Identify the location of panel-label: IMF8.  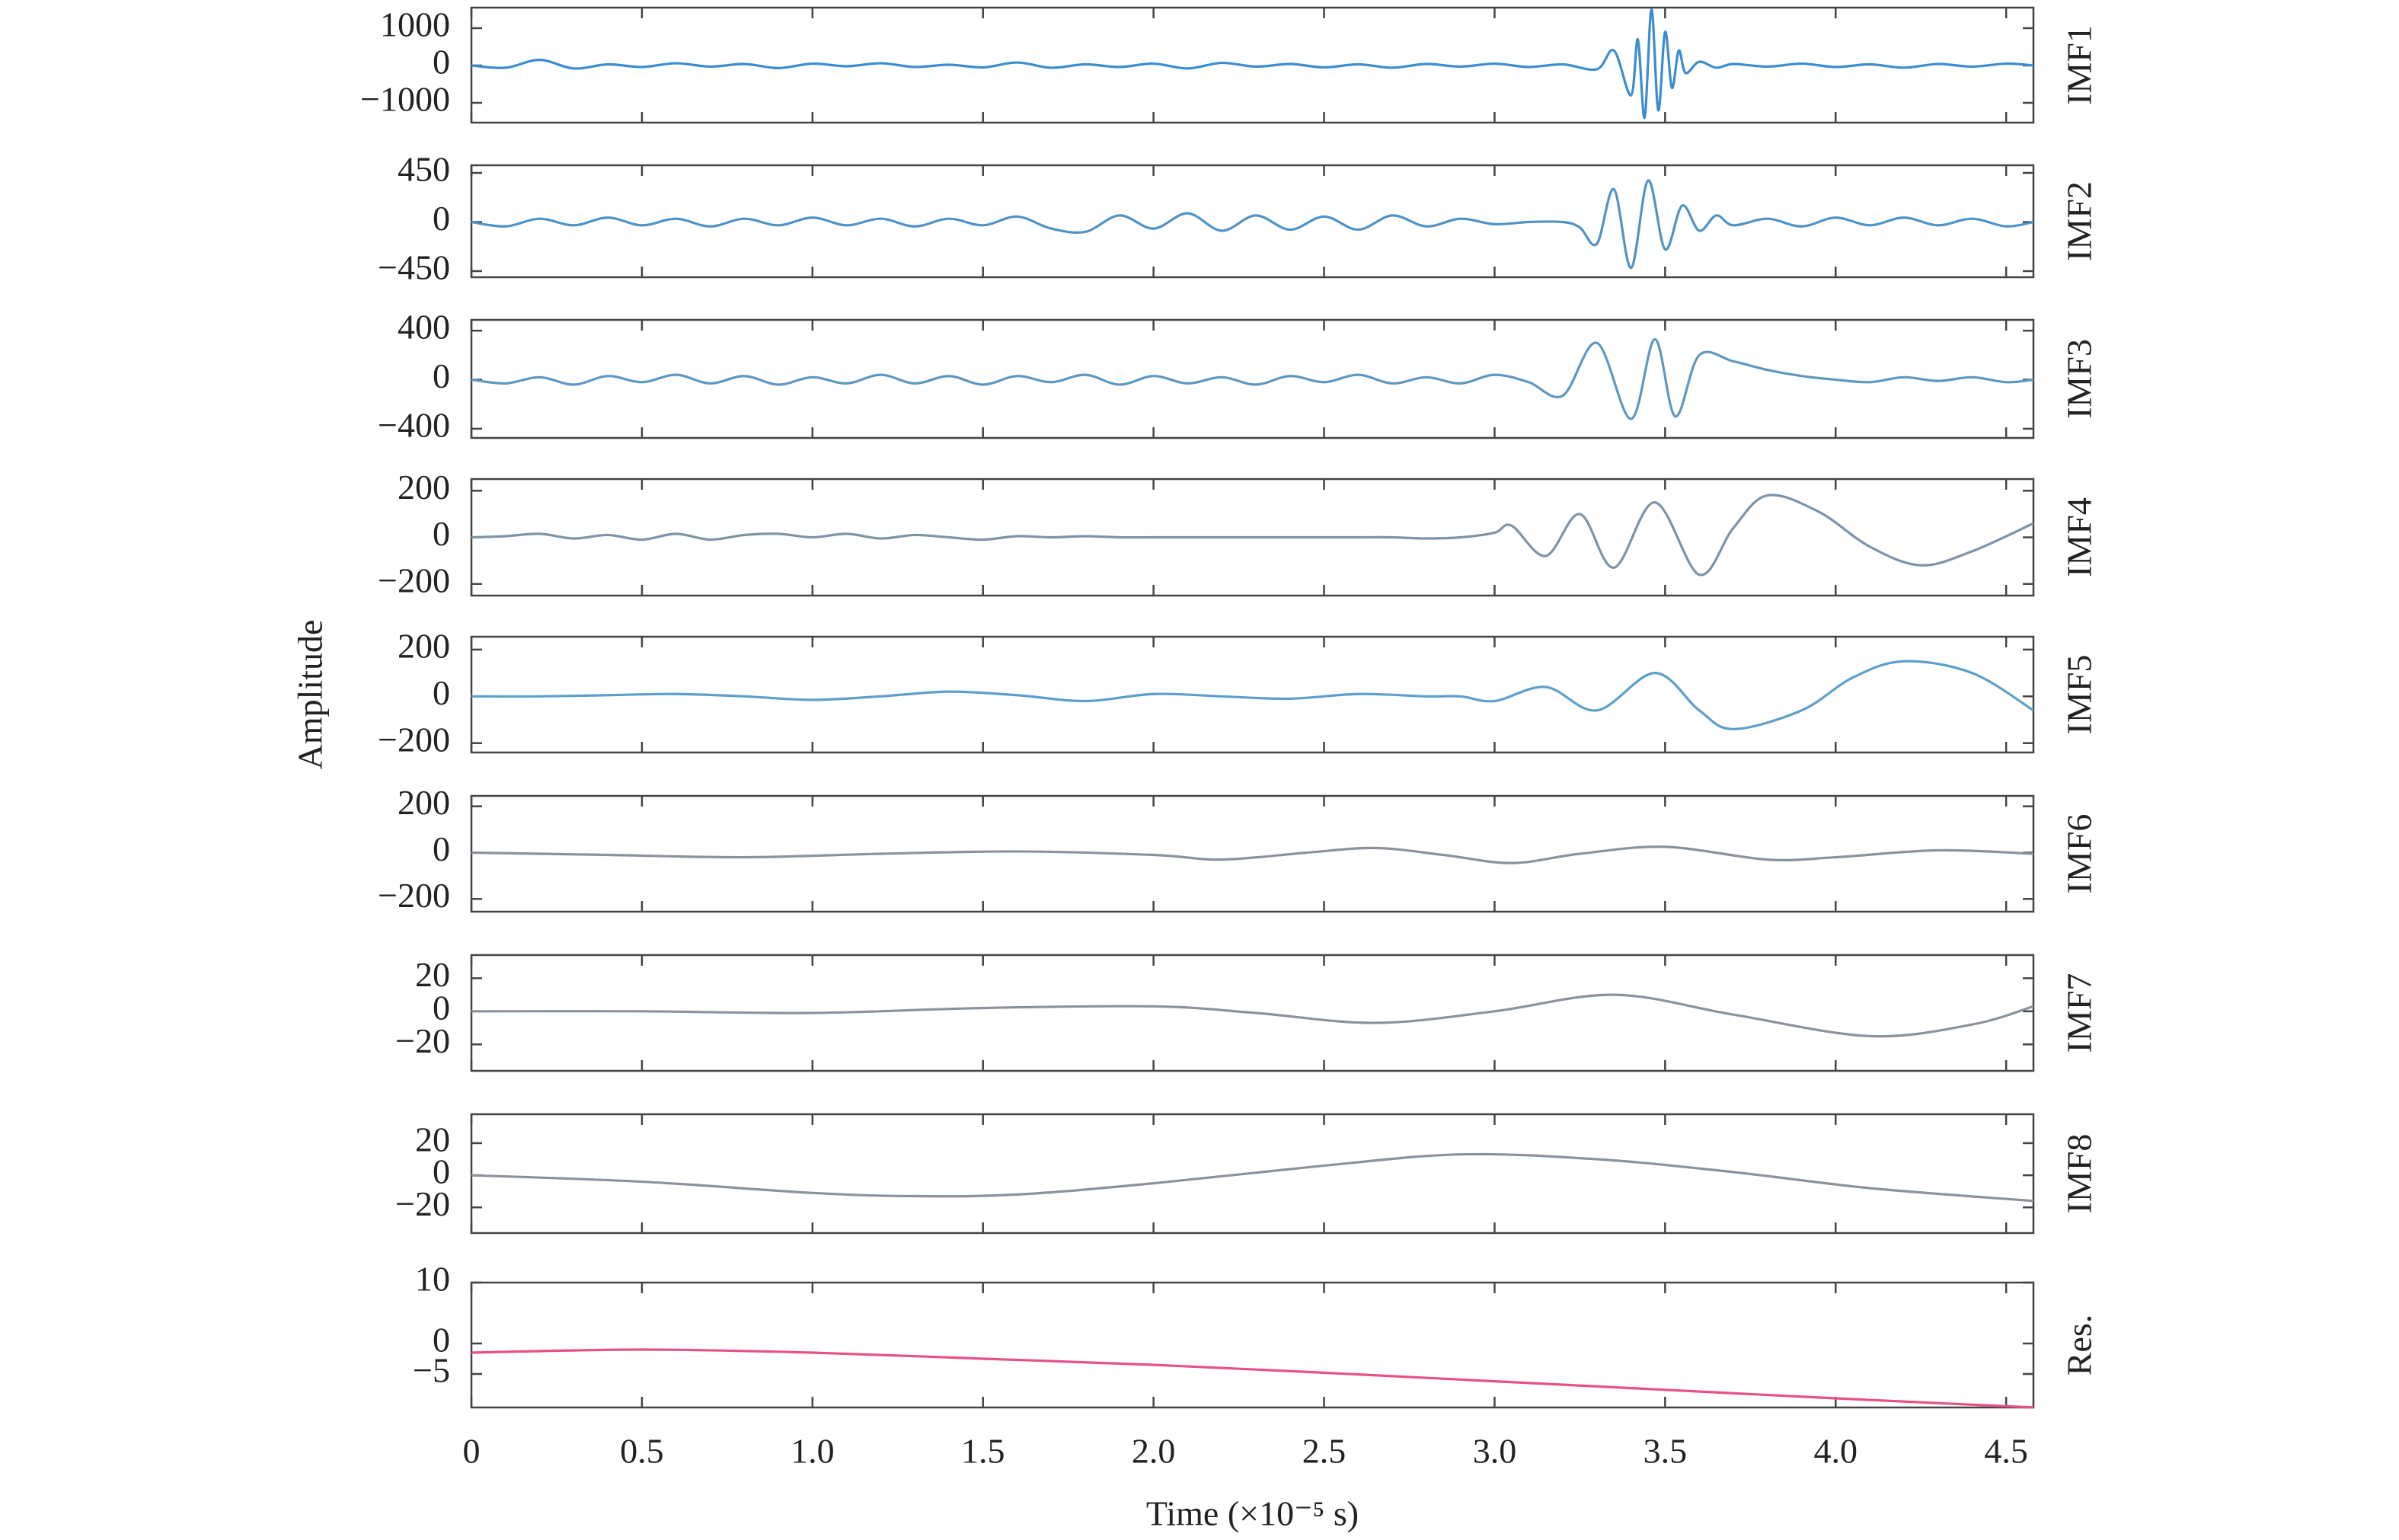
(2079, 1174).